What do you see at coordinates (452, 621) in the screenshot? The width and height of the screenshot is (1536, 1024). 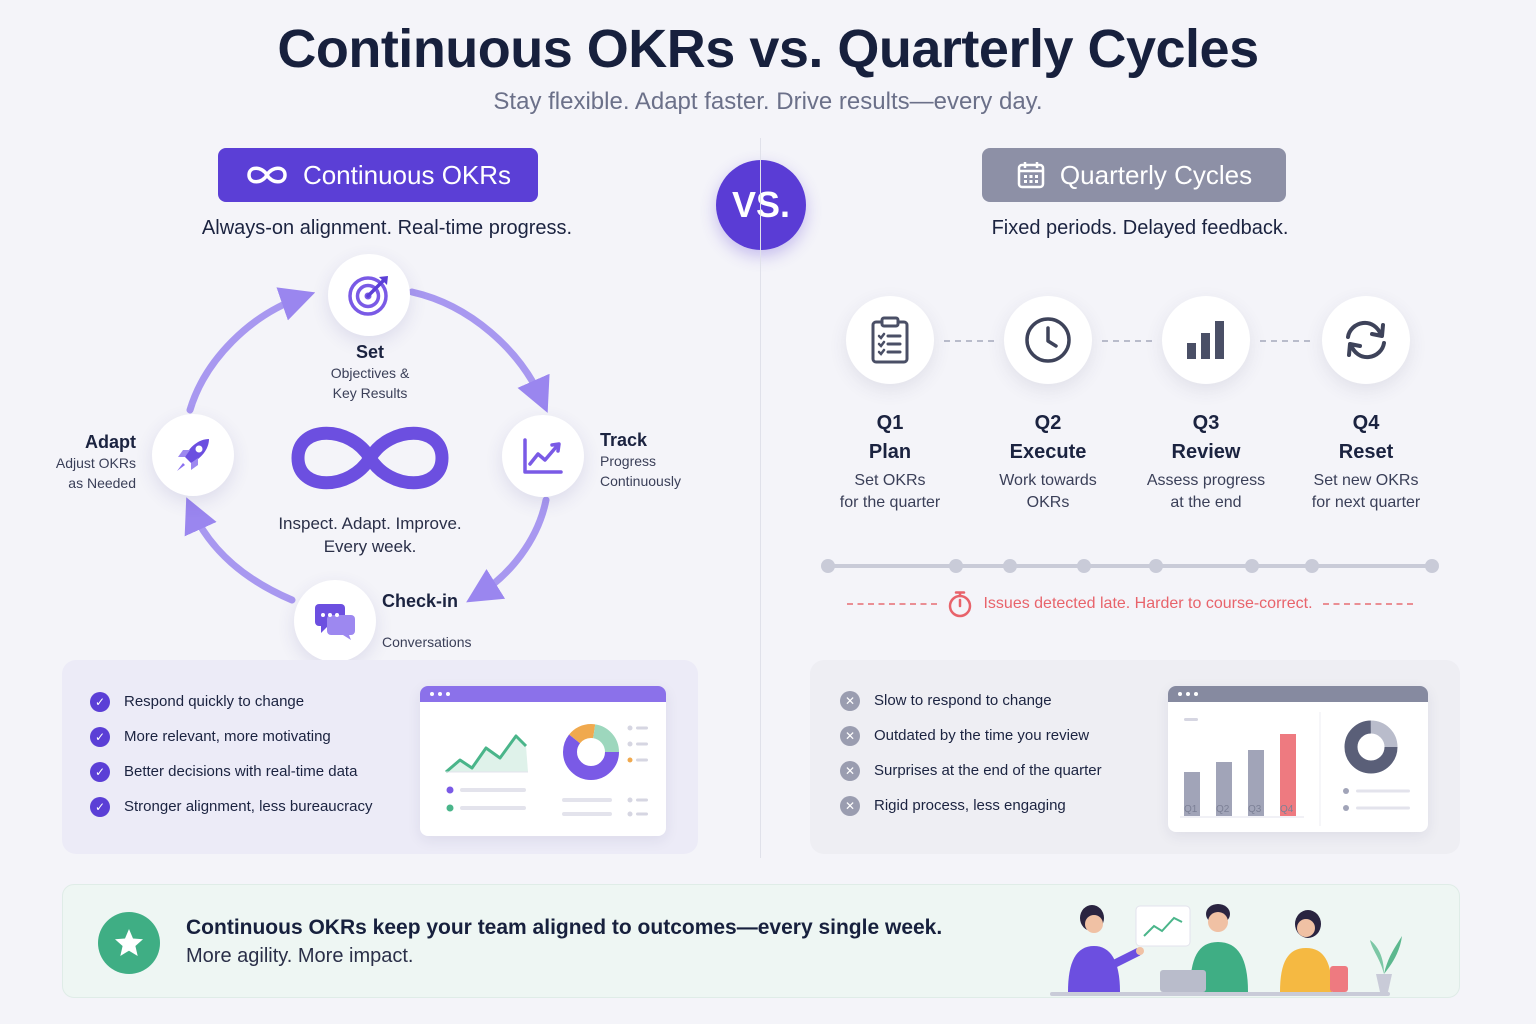 I see `checkin-text: Check-in Conversations` at bounding box center [452, 621].